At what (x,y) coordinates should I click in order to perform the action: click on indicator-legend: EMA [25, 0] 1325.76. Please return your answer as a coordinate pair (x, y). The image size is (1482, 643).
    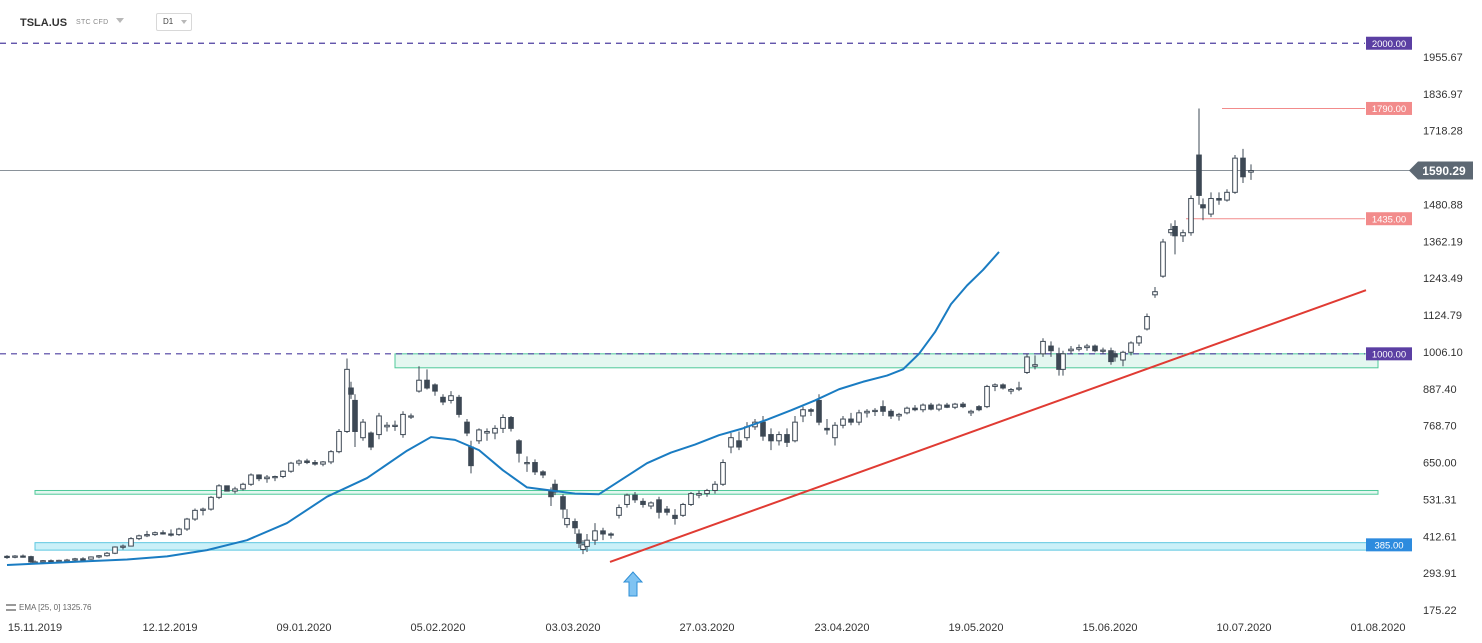
    Looking at the image, I should click on (49, 607).